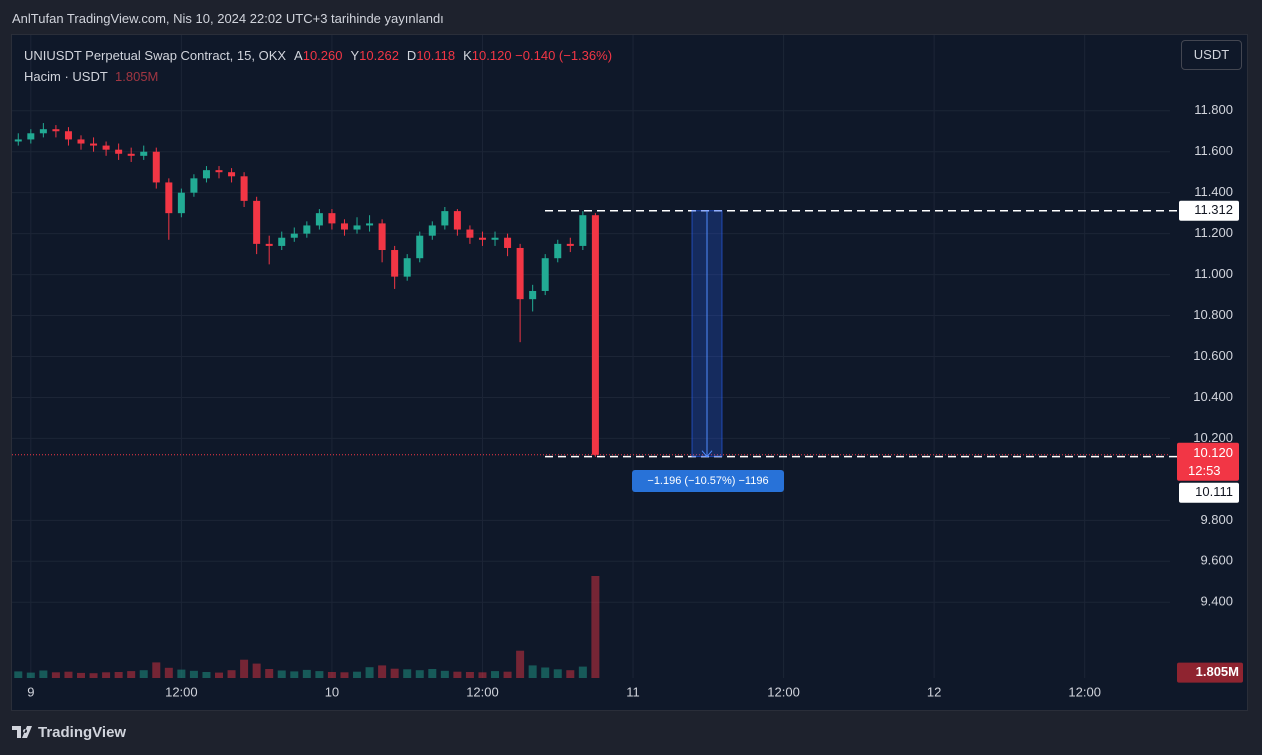  Describe the element at coordinates (1216, 560) in the screenshot. I see `y-tick-label: 9.600` at that location.